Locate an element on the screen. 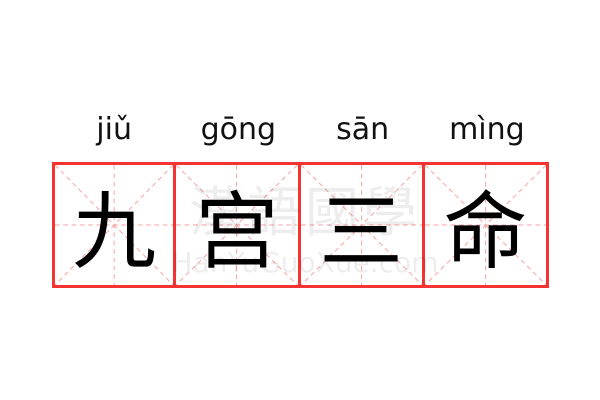 Image resolution: width=600 pixels, height=400 pixels. pinyin-1: jiǔ is located at coordinates (114, 129).